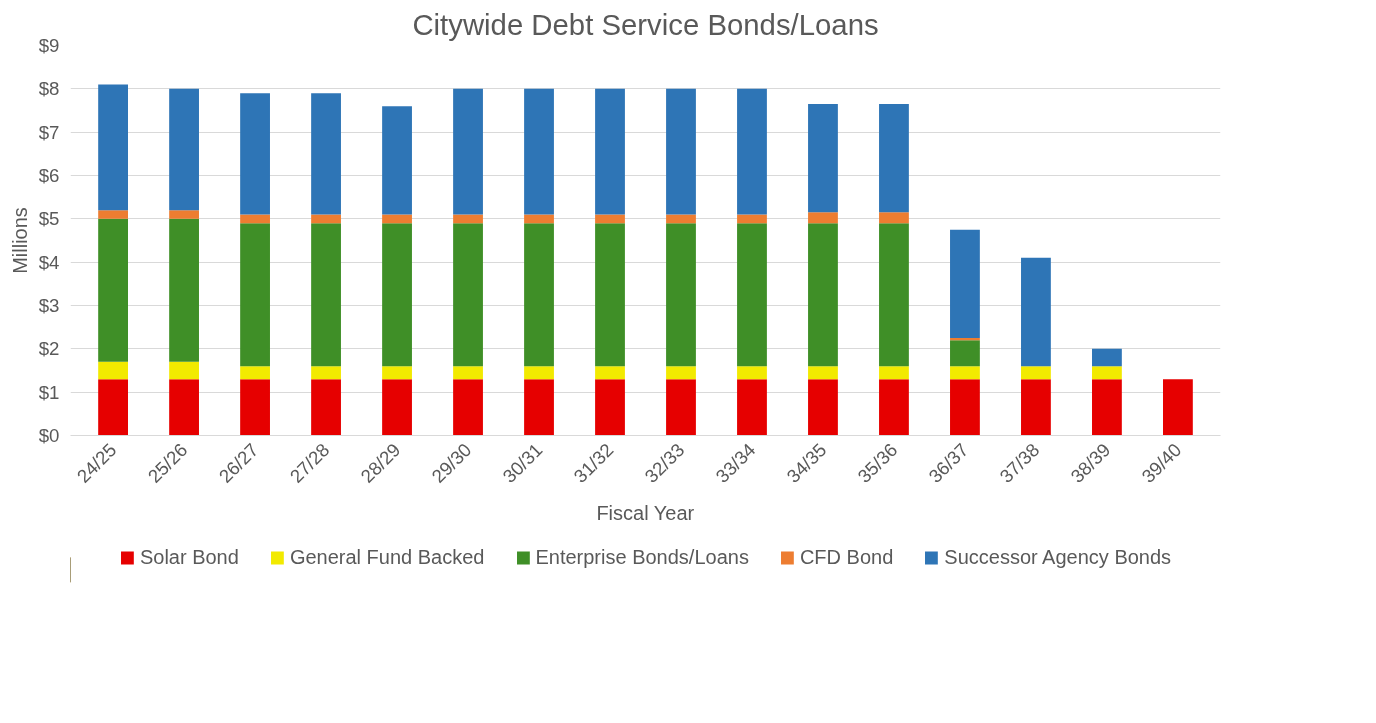  What do you see at coordinates (49, 392) in the screenshot?
I see `y-tick-label: $1` at bounding box center [49, 392].